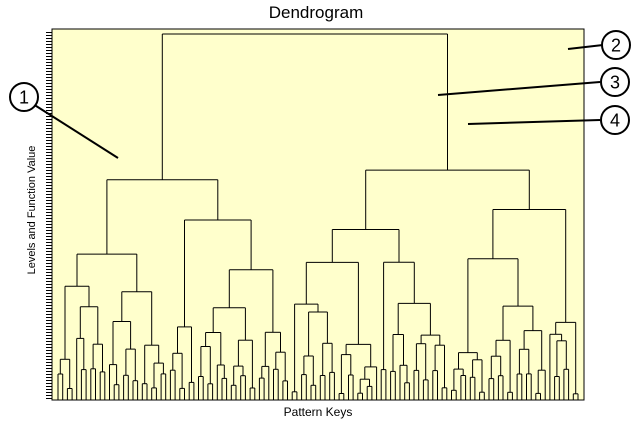 This screenshot has width=632, height=421. I want to click on callout-3-leader, so click(519, 88).